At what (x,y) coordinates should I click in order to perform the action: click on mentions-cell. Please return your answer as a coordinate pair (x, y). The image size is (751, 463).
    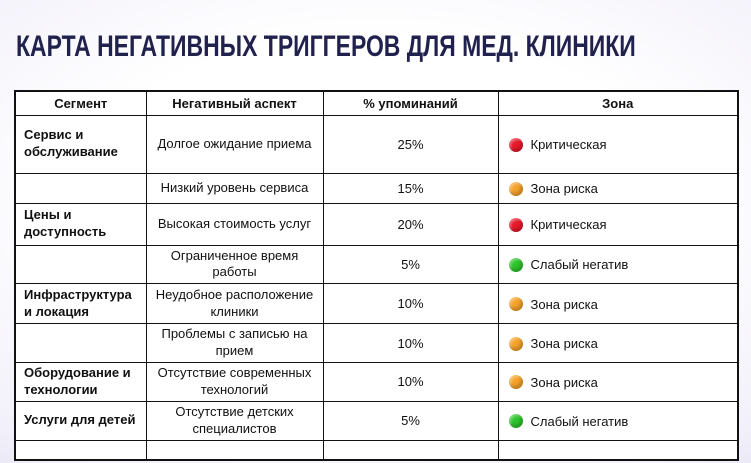
    Looking at the image, I should click on (410, 450).